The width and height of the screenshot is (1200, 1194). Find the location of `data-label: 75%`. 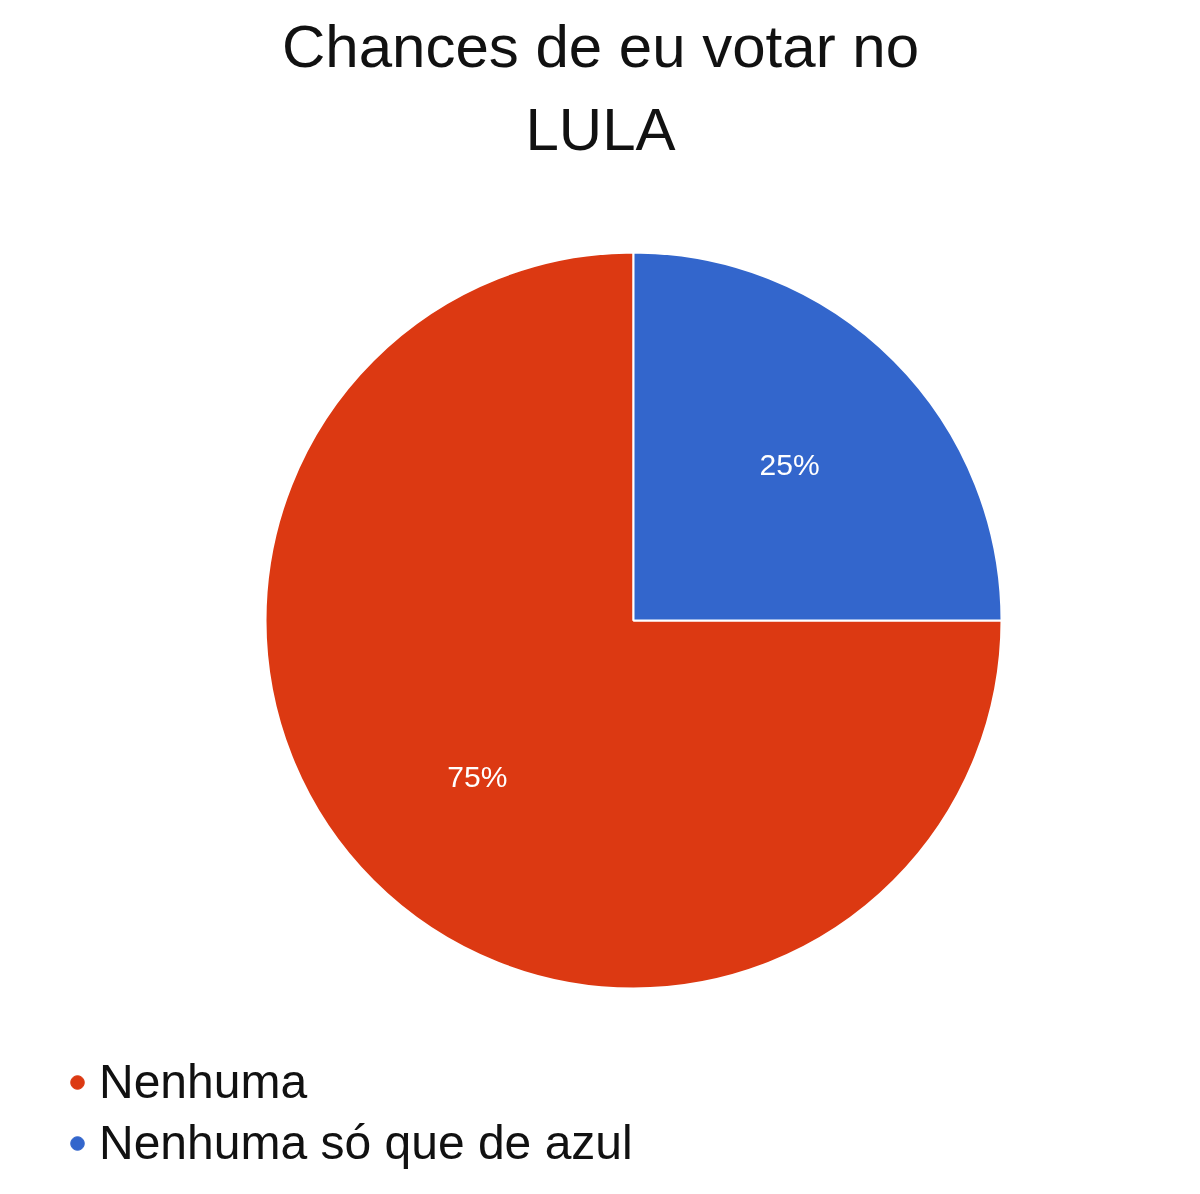

data-label: 75% is located at coordinates (477, 777).